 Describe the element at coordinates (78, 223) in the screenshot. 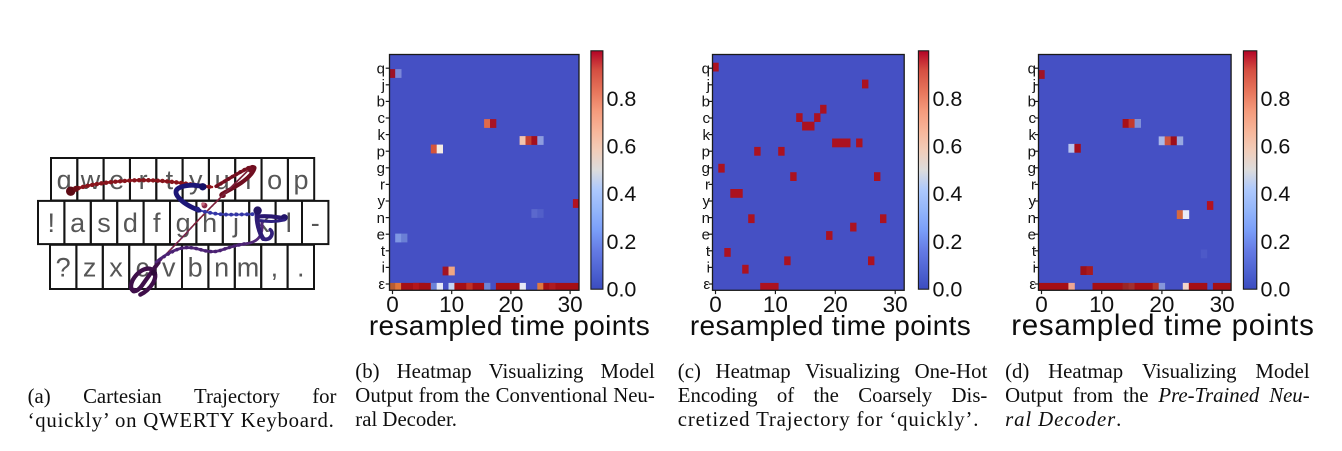

I see `svg-text: a` at that location.